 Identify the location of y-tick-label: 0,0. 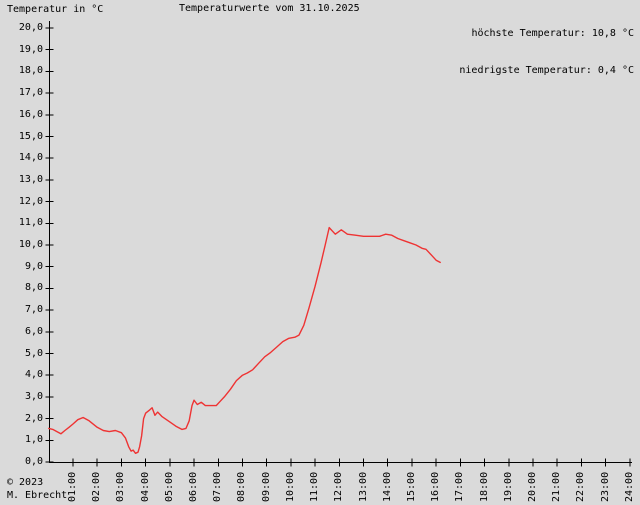
(33, 461).